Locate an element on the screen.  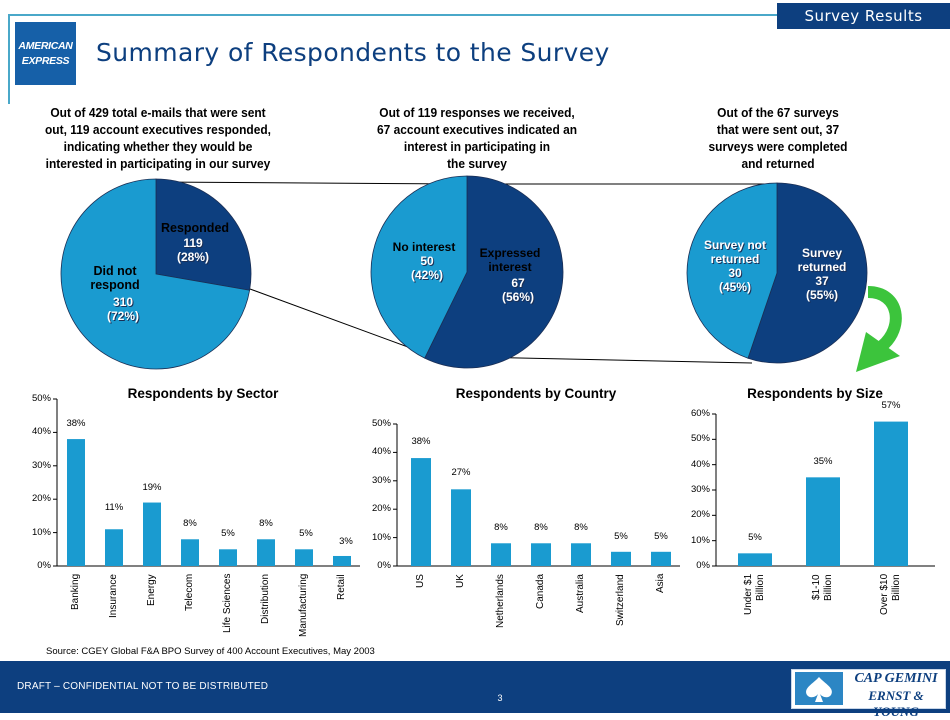
pie2-no-label: No interest is located at coordinates (424, 247).